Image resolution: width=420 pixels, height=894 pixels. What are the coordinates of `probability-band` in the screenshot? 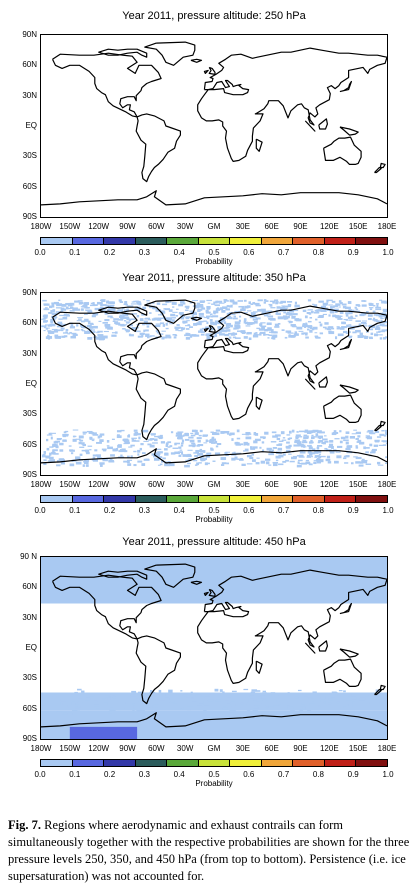 It's located at (103, 732).